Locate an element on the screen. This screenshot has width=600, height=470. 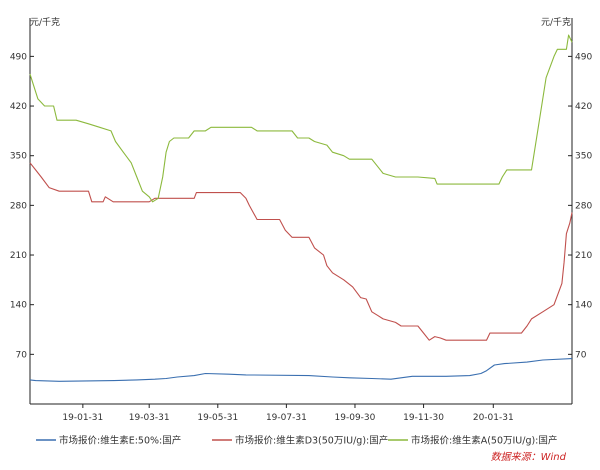
x-tick-label: 19-03-31 is located at coordinates (149, 418).